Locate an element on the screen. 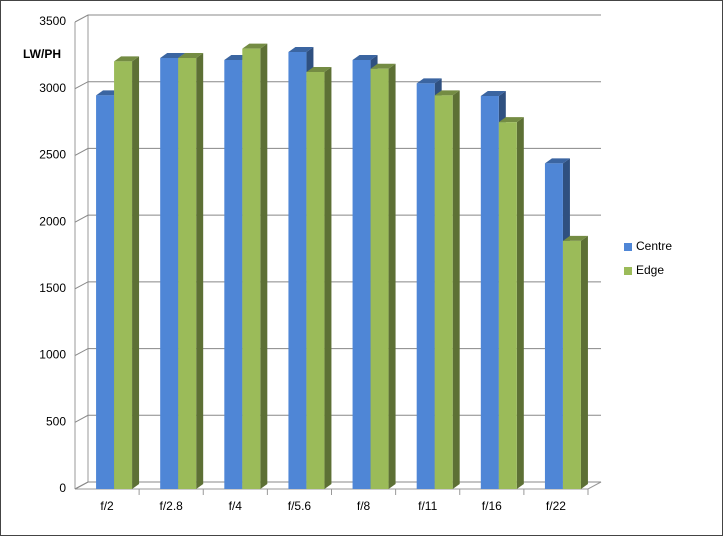 This screenshot has width=723, height=536. x-tick-label: f/2.8 is located at coordinates (172, 506).